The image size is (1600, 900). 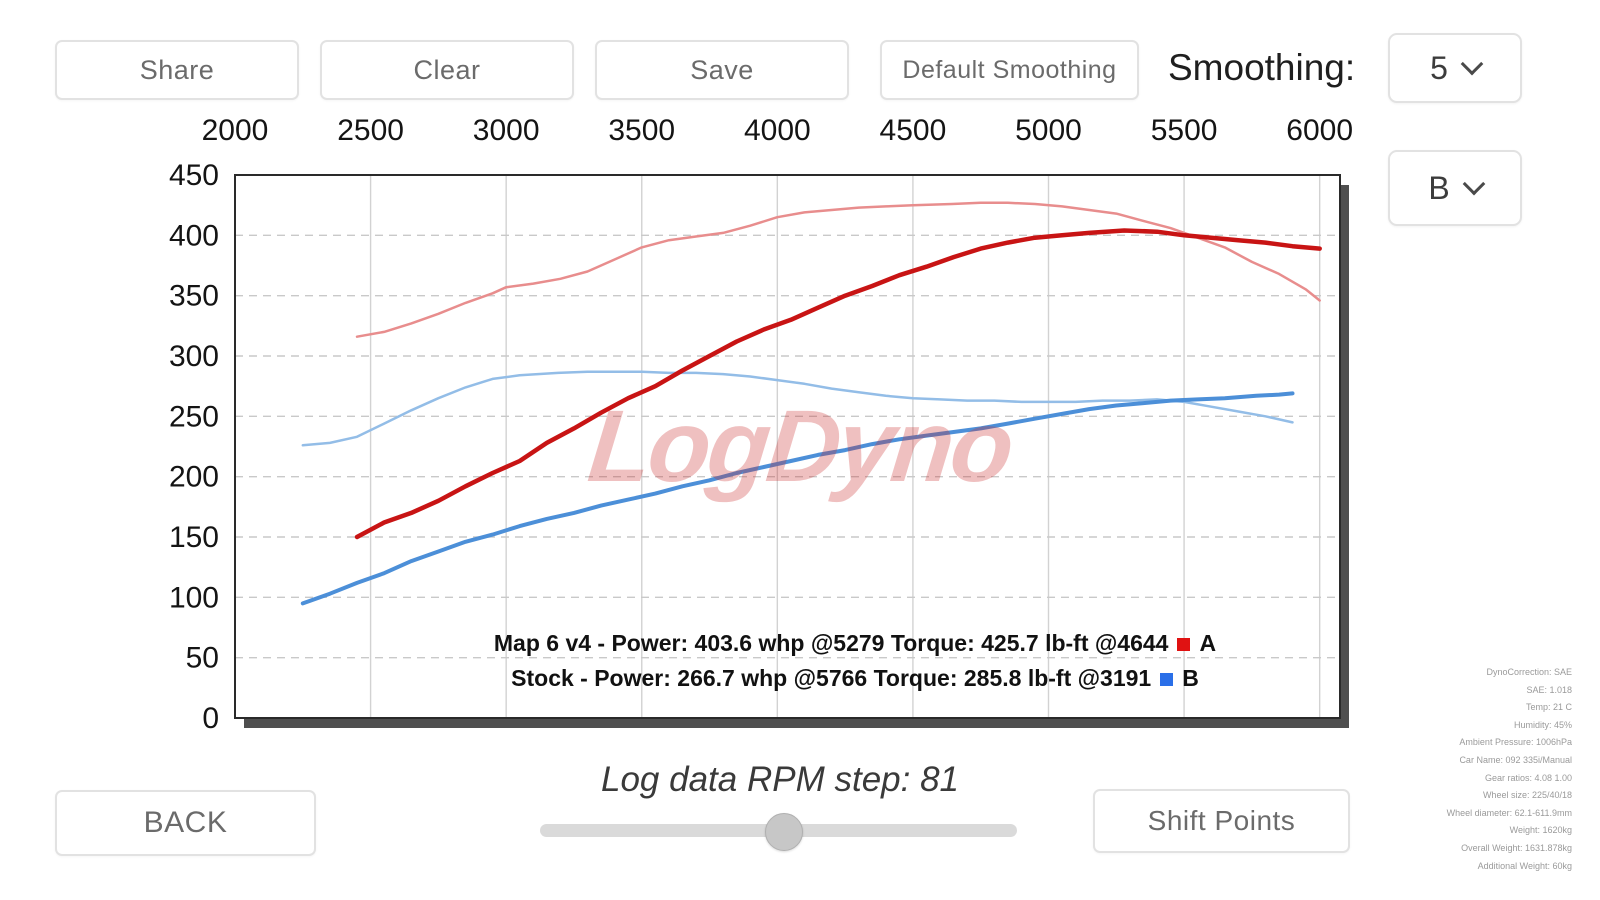 What do you see at coordinates (1221, 821) in the screenshot?
I see `shift-points-button: Shift Points` at bounding box center [1221, 821].